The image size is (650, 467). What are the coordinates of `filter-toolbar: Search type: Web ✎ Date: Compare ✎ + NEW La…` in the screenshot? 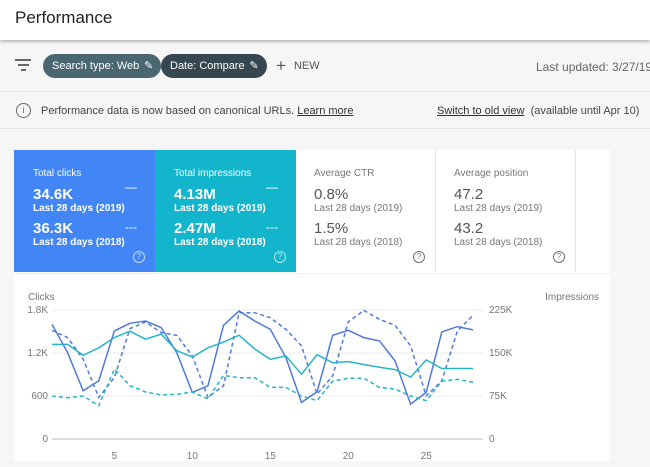 It's located at (325, 67).